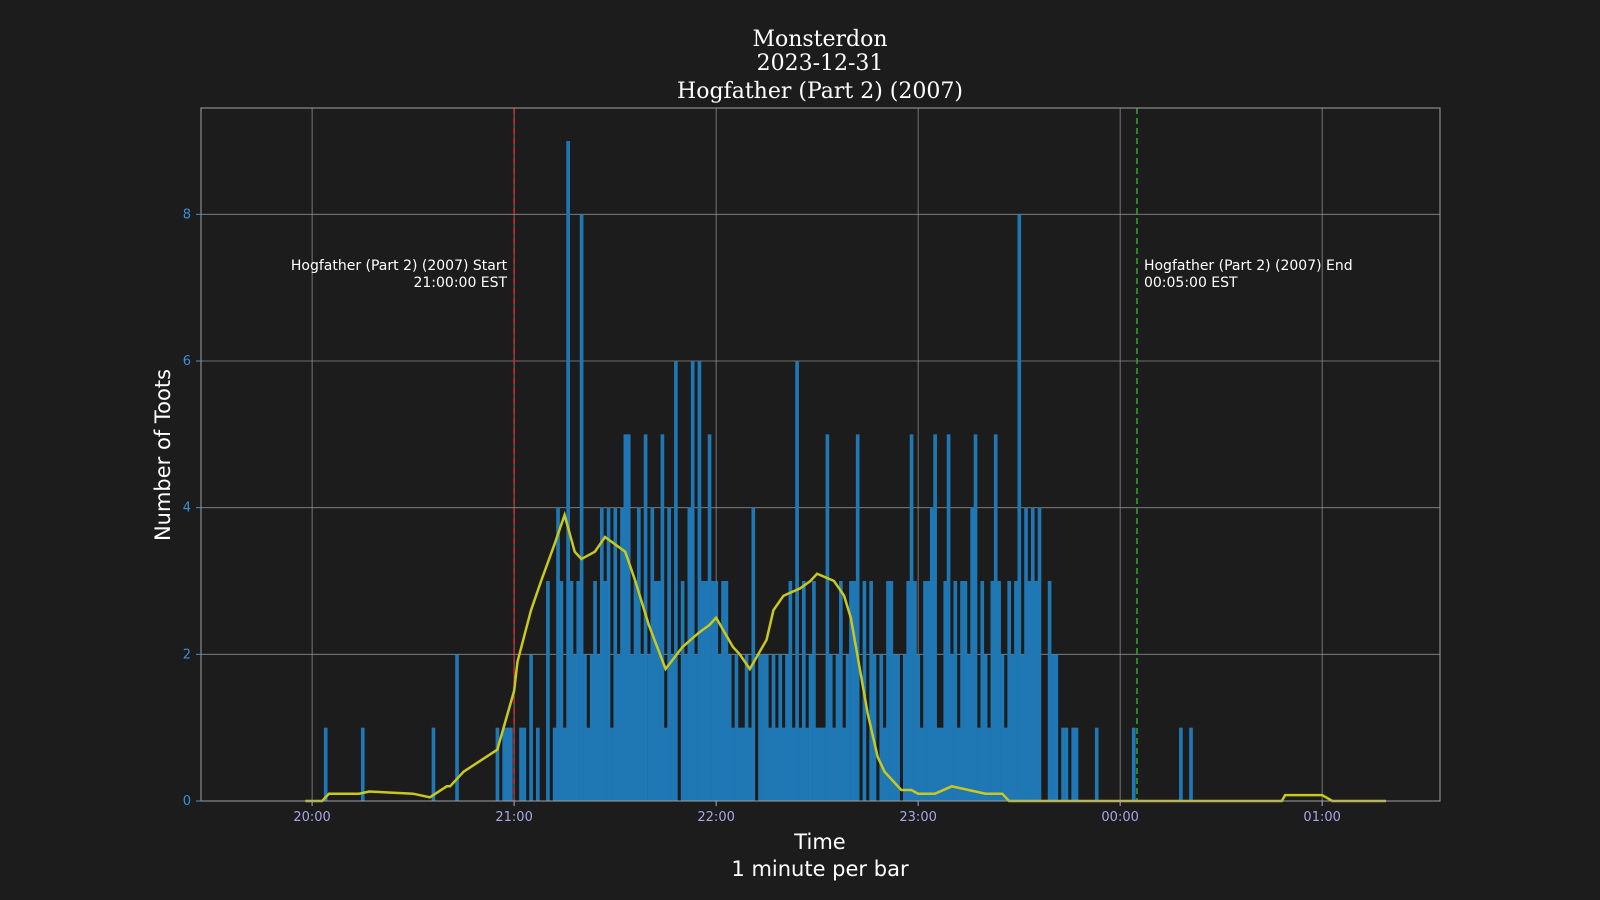  What do you see at coordinates (917, 817) in the screenshot?
I see `x-tick-label: 23:00` at bounding box center [917, 817].